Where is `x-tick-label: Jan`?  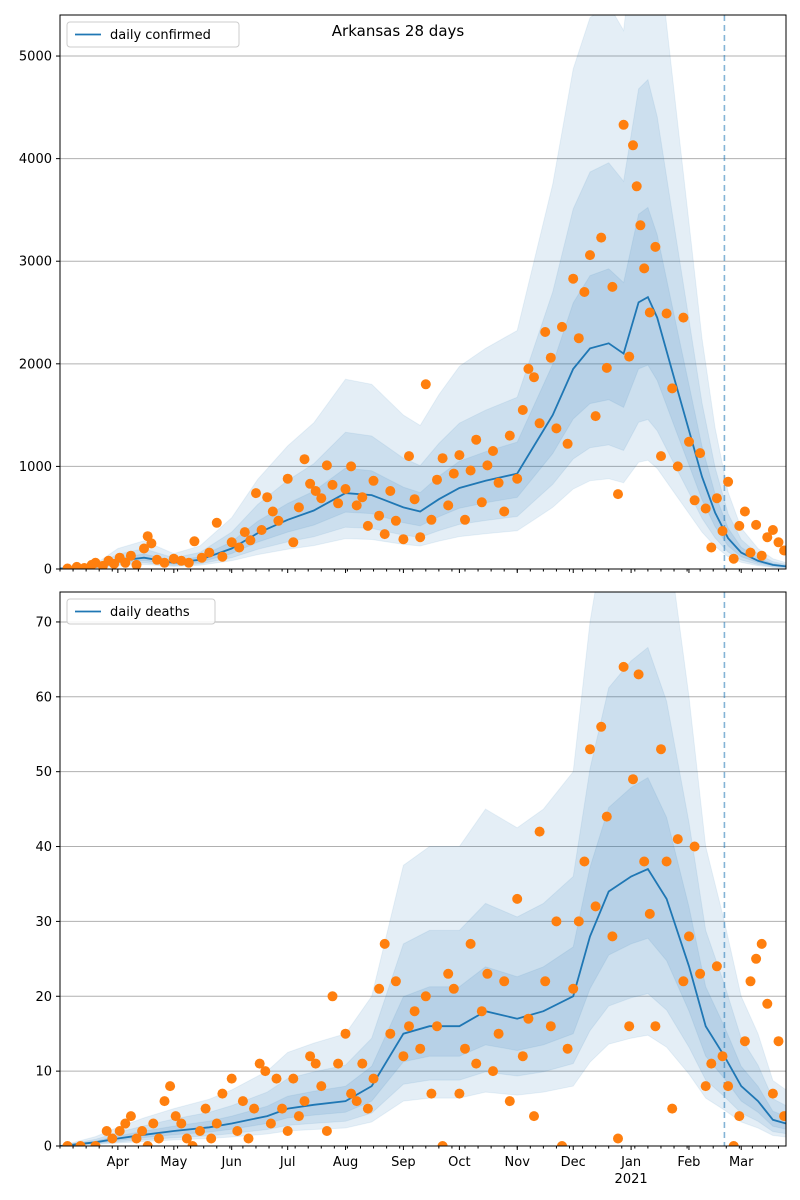 x-tick-label: Jan is located at coordinates (630, 1162).